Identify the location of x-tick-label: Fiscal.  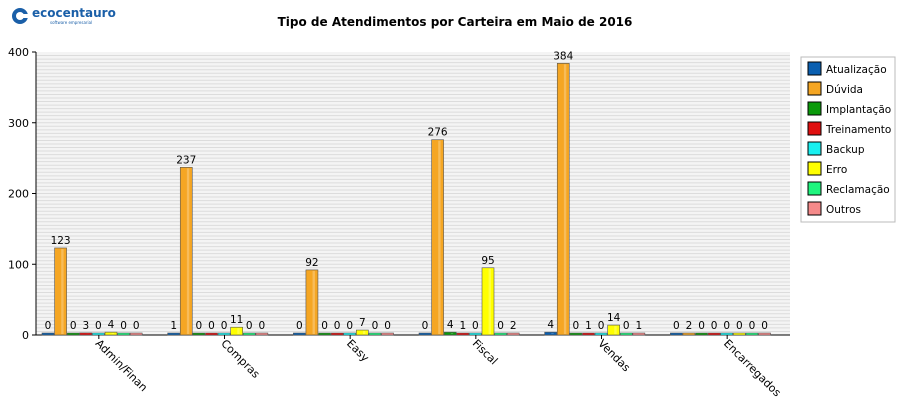
(485, 352).